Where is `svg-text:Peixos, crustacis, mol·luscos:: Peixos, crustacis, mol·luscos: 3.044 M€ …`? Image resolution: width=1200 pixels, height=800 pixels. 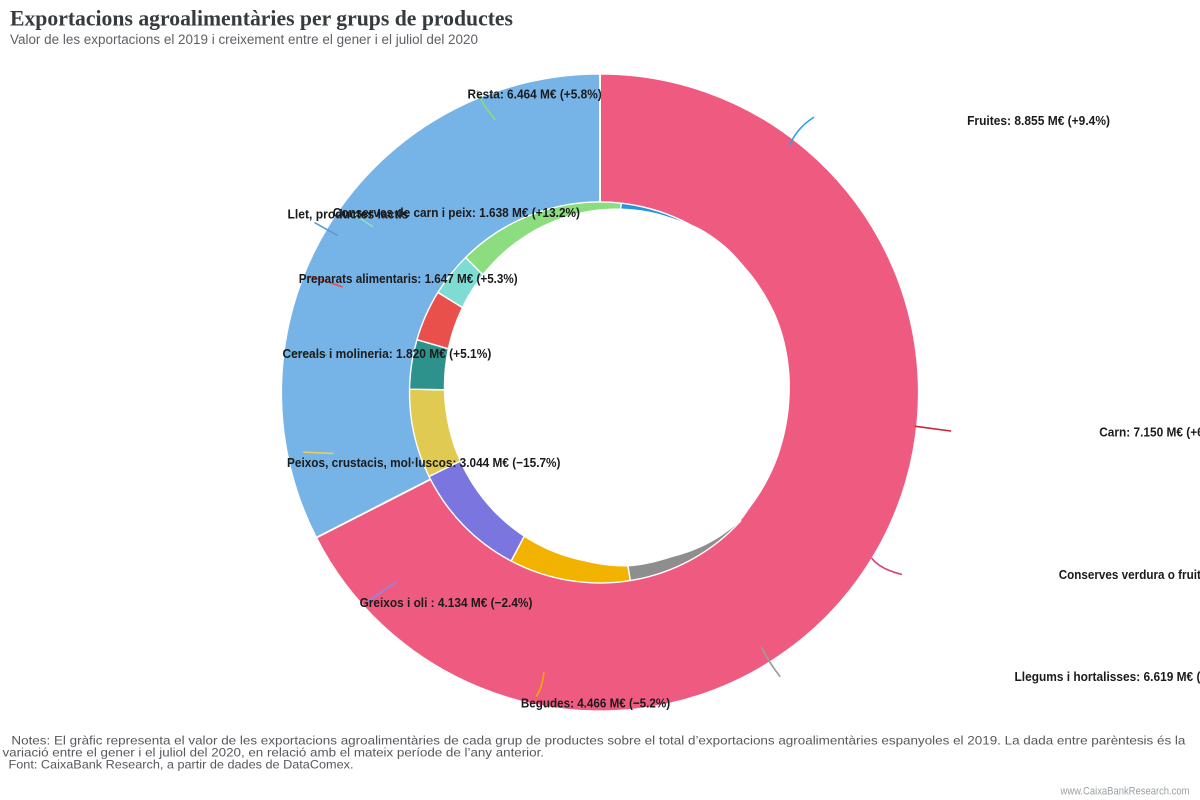 svg-text:Peixos, crustacis, mol·luscos:: Peixos, crustacis, mol·luscos: 3.044 M€ … is located at coordinates (424, 462).